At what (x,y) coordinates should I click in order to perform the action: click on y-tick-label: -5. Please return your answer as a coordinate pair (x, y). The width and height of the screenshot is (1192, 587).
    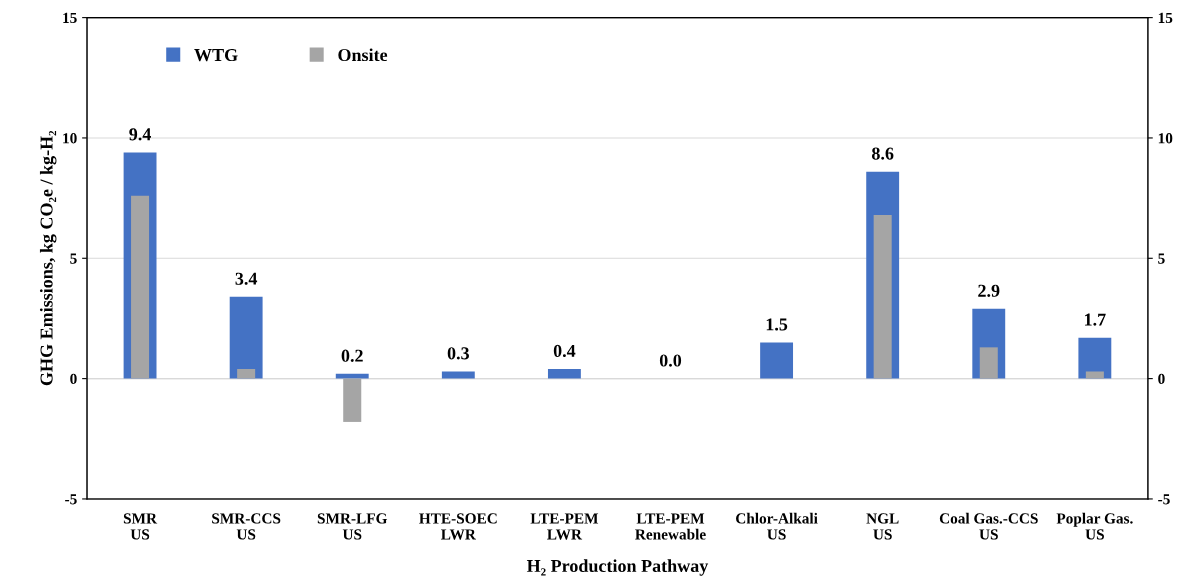
    Looking at the image, I should click on (71, 499).